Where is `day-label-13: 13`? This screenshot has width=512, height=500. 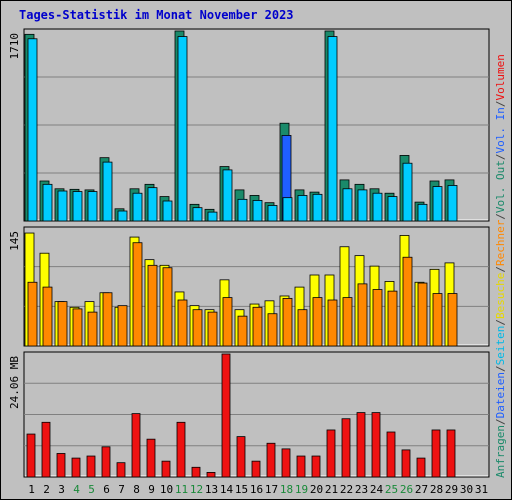 day-label-13: 13 is located at coordinates (211, 489).